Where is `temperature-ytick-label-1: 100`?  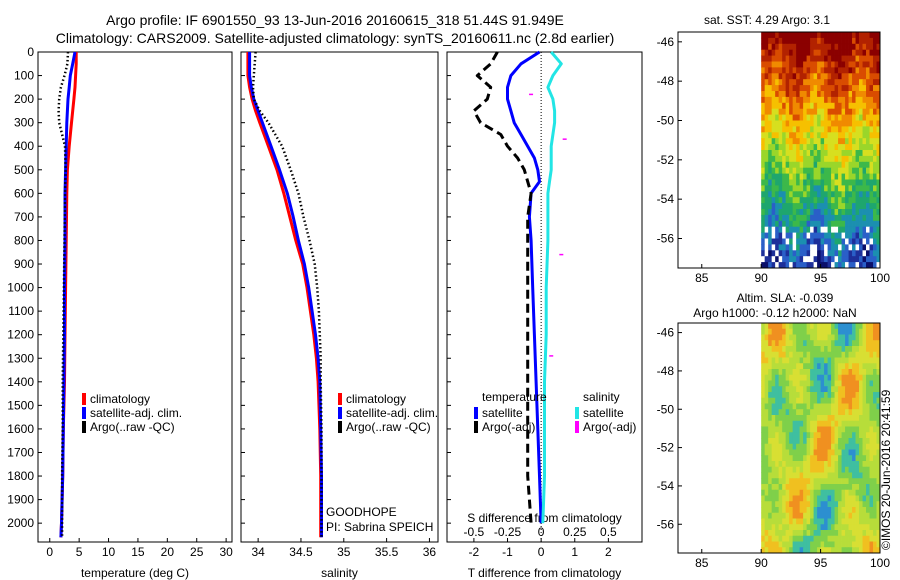
temperature-ytick-label-1: 100 is located at coordinates (24, 76).